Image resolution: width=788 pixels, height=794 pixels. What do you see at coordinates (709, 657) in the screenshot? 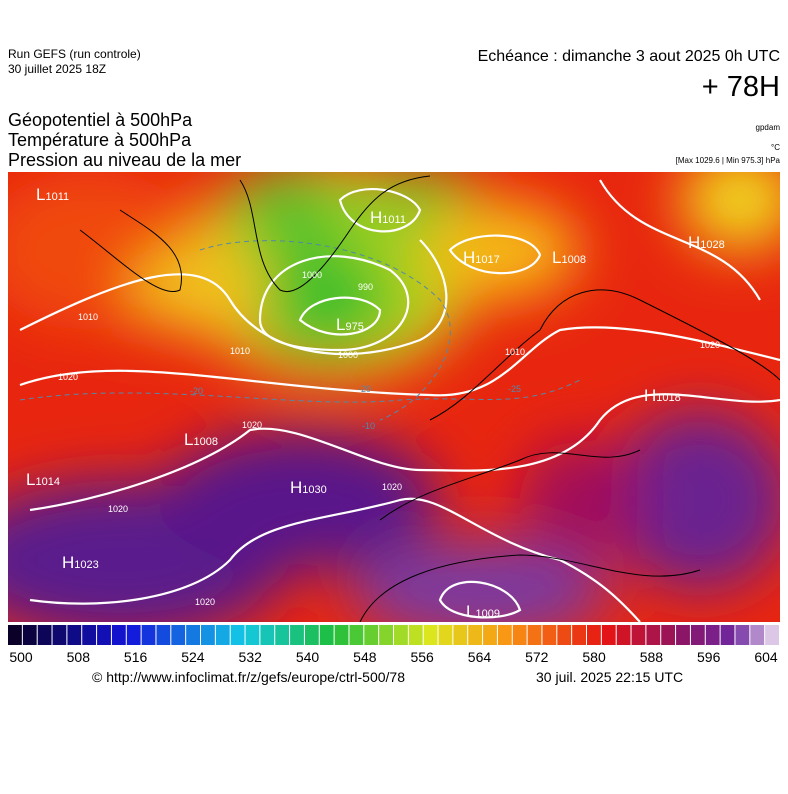
I see `colorbar-label: 596` at bounding box center [709, 657].